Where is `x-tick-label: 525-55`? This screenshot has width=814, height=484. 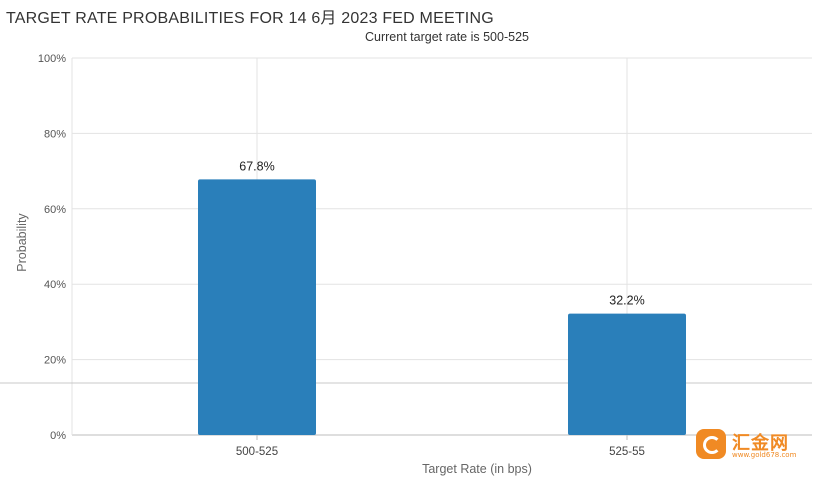
x-tick-label: 525-55 is located at coordinates (627, 452).